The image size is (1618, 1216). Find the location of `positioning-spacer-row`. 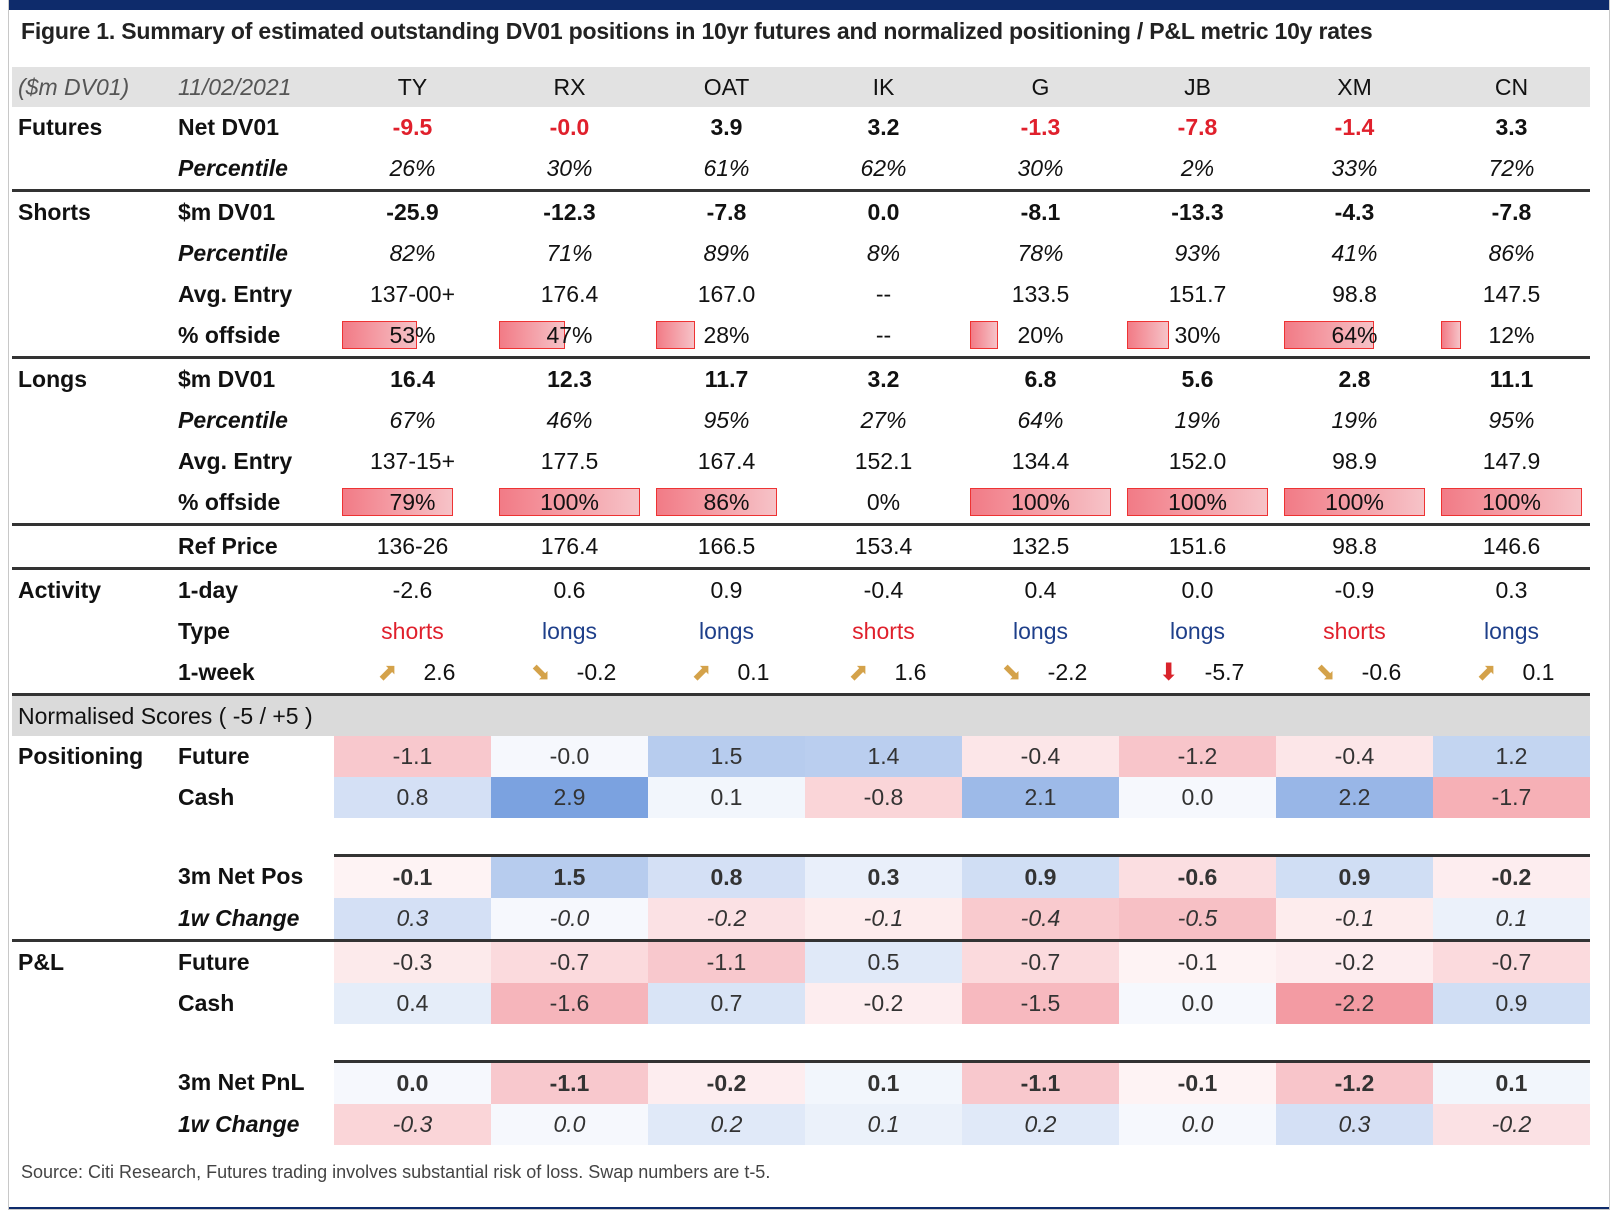

positioning-spacer-row is located at coordinates (801, 837).